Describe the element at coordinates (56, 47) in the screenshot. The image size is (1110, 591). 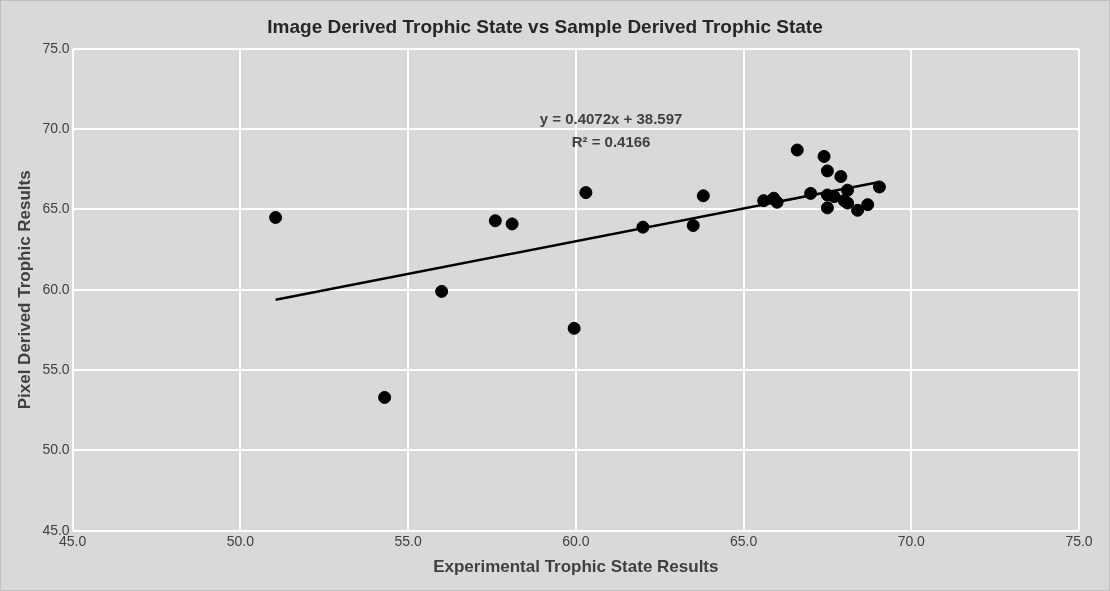
I see `y-tick-label: 75.0` at that location.